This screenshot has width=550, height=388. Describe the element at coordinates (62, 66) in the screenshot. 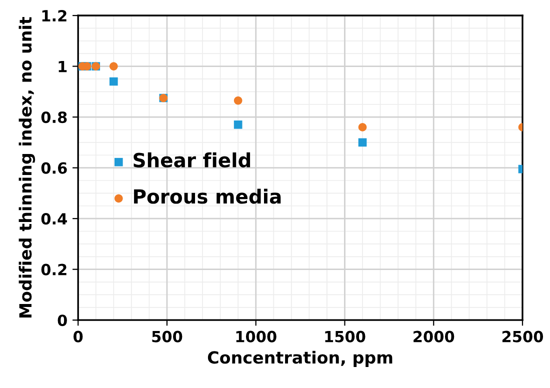

I see `y-tick-label: 1` at that location.